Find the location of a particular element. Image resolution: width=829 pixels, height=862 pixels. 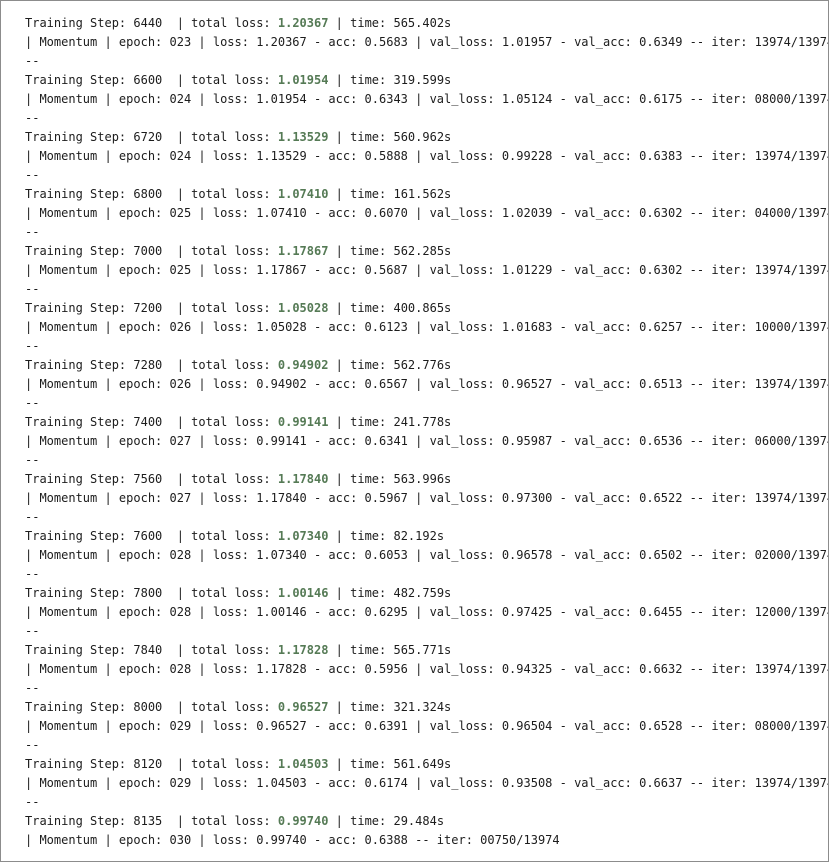

step-label: Training Step: 7840 | total loss: is located at coordinates (151, 650).